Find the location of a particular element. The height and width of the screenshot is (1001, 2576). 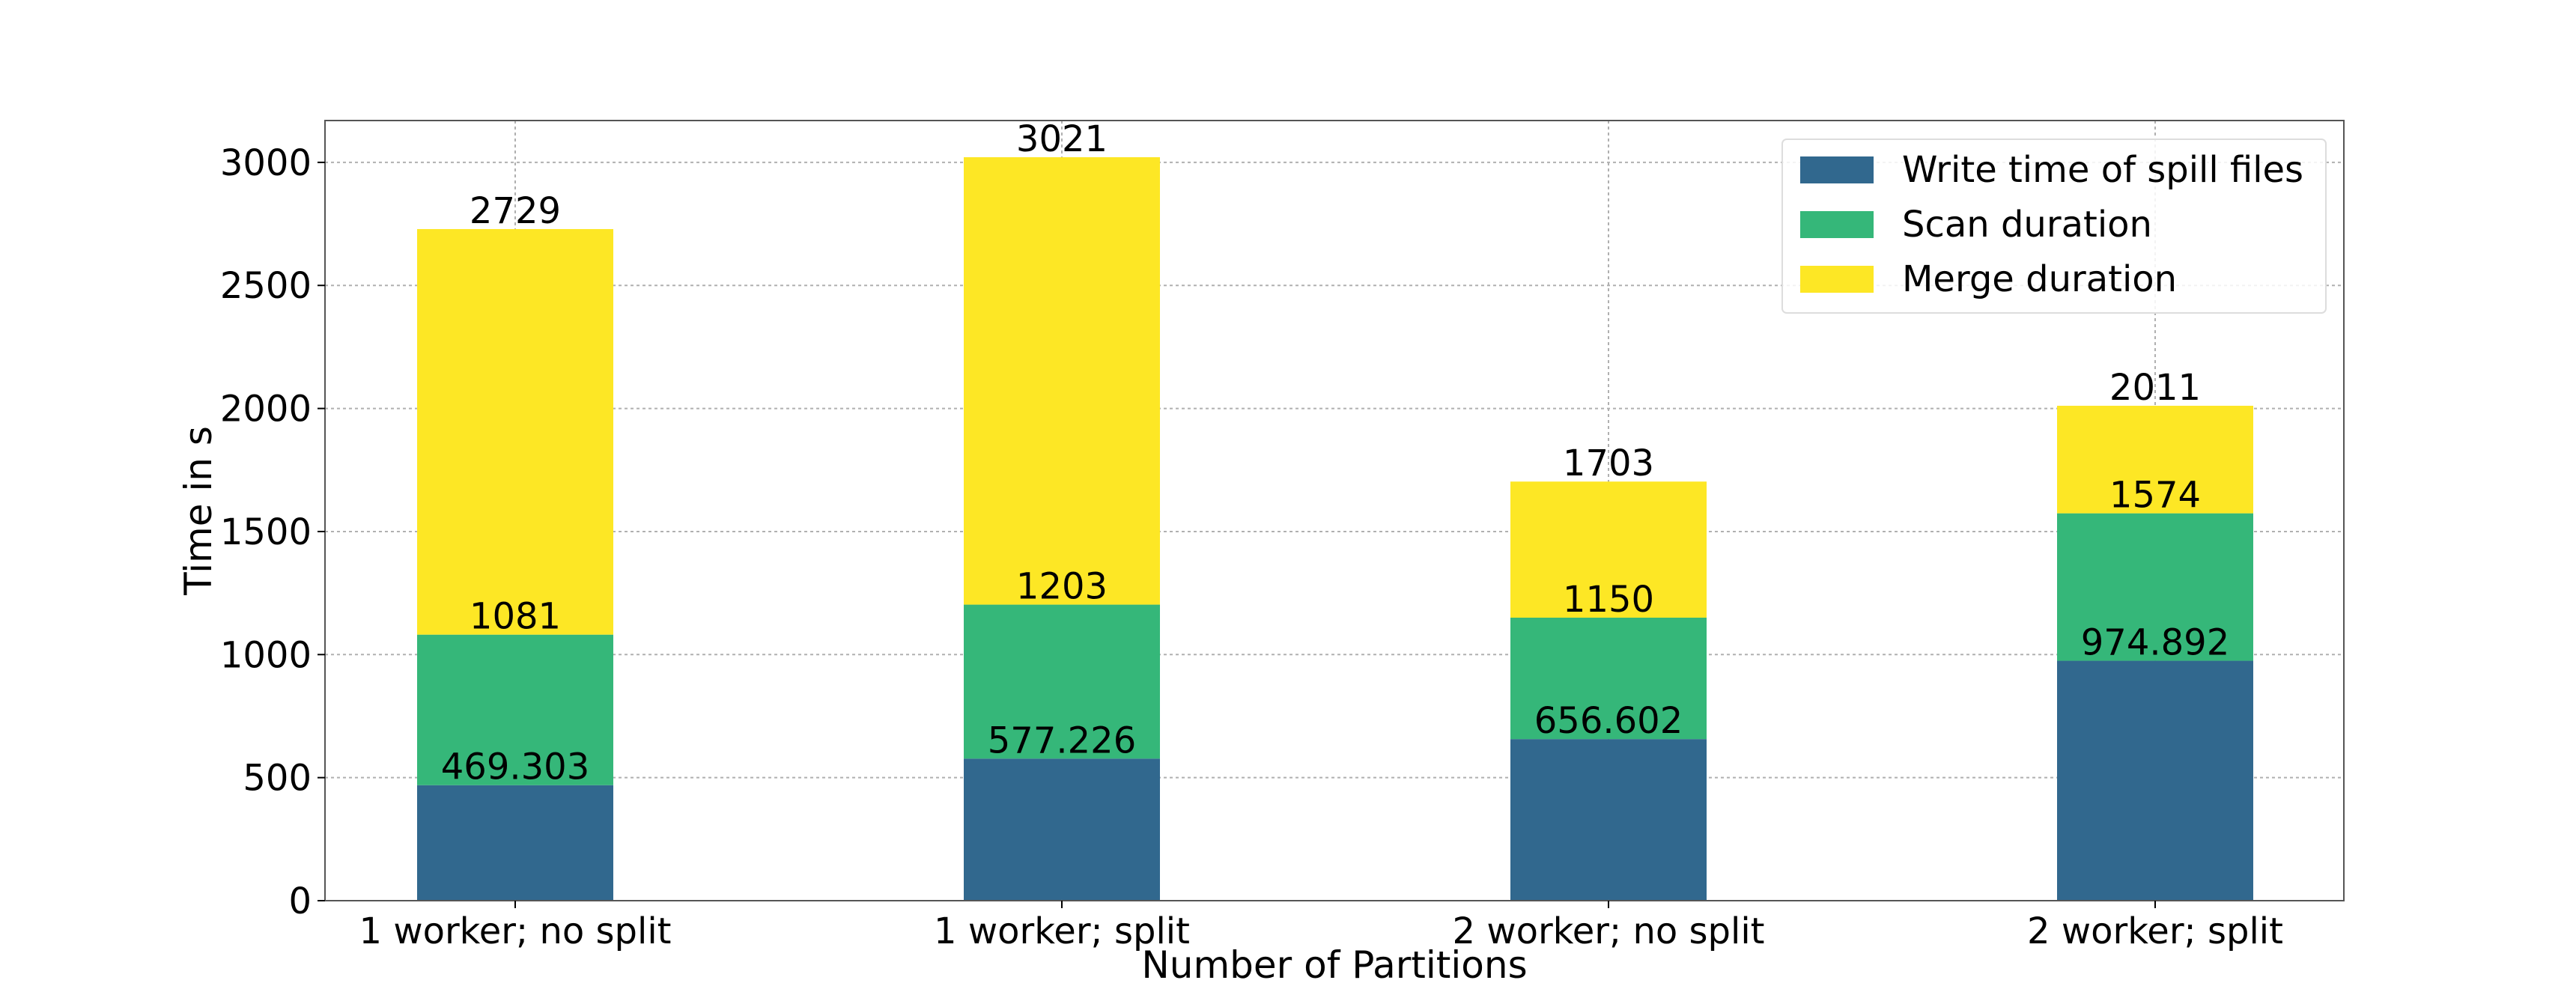

x-tick-label: 1 worker; no split is located at coordinates (515, 931).